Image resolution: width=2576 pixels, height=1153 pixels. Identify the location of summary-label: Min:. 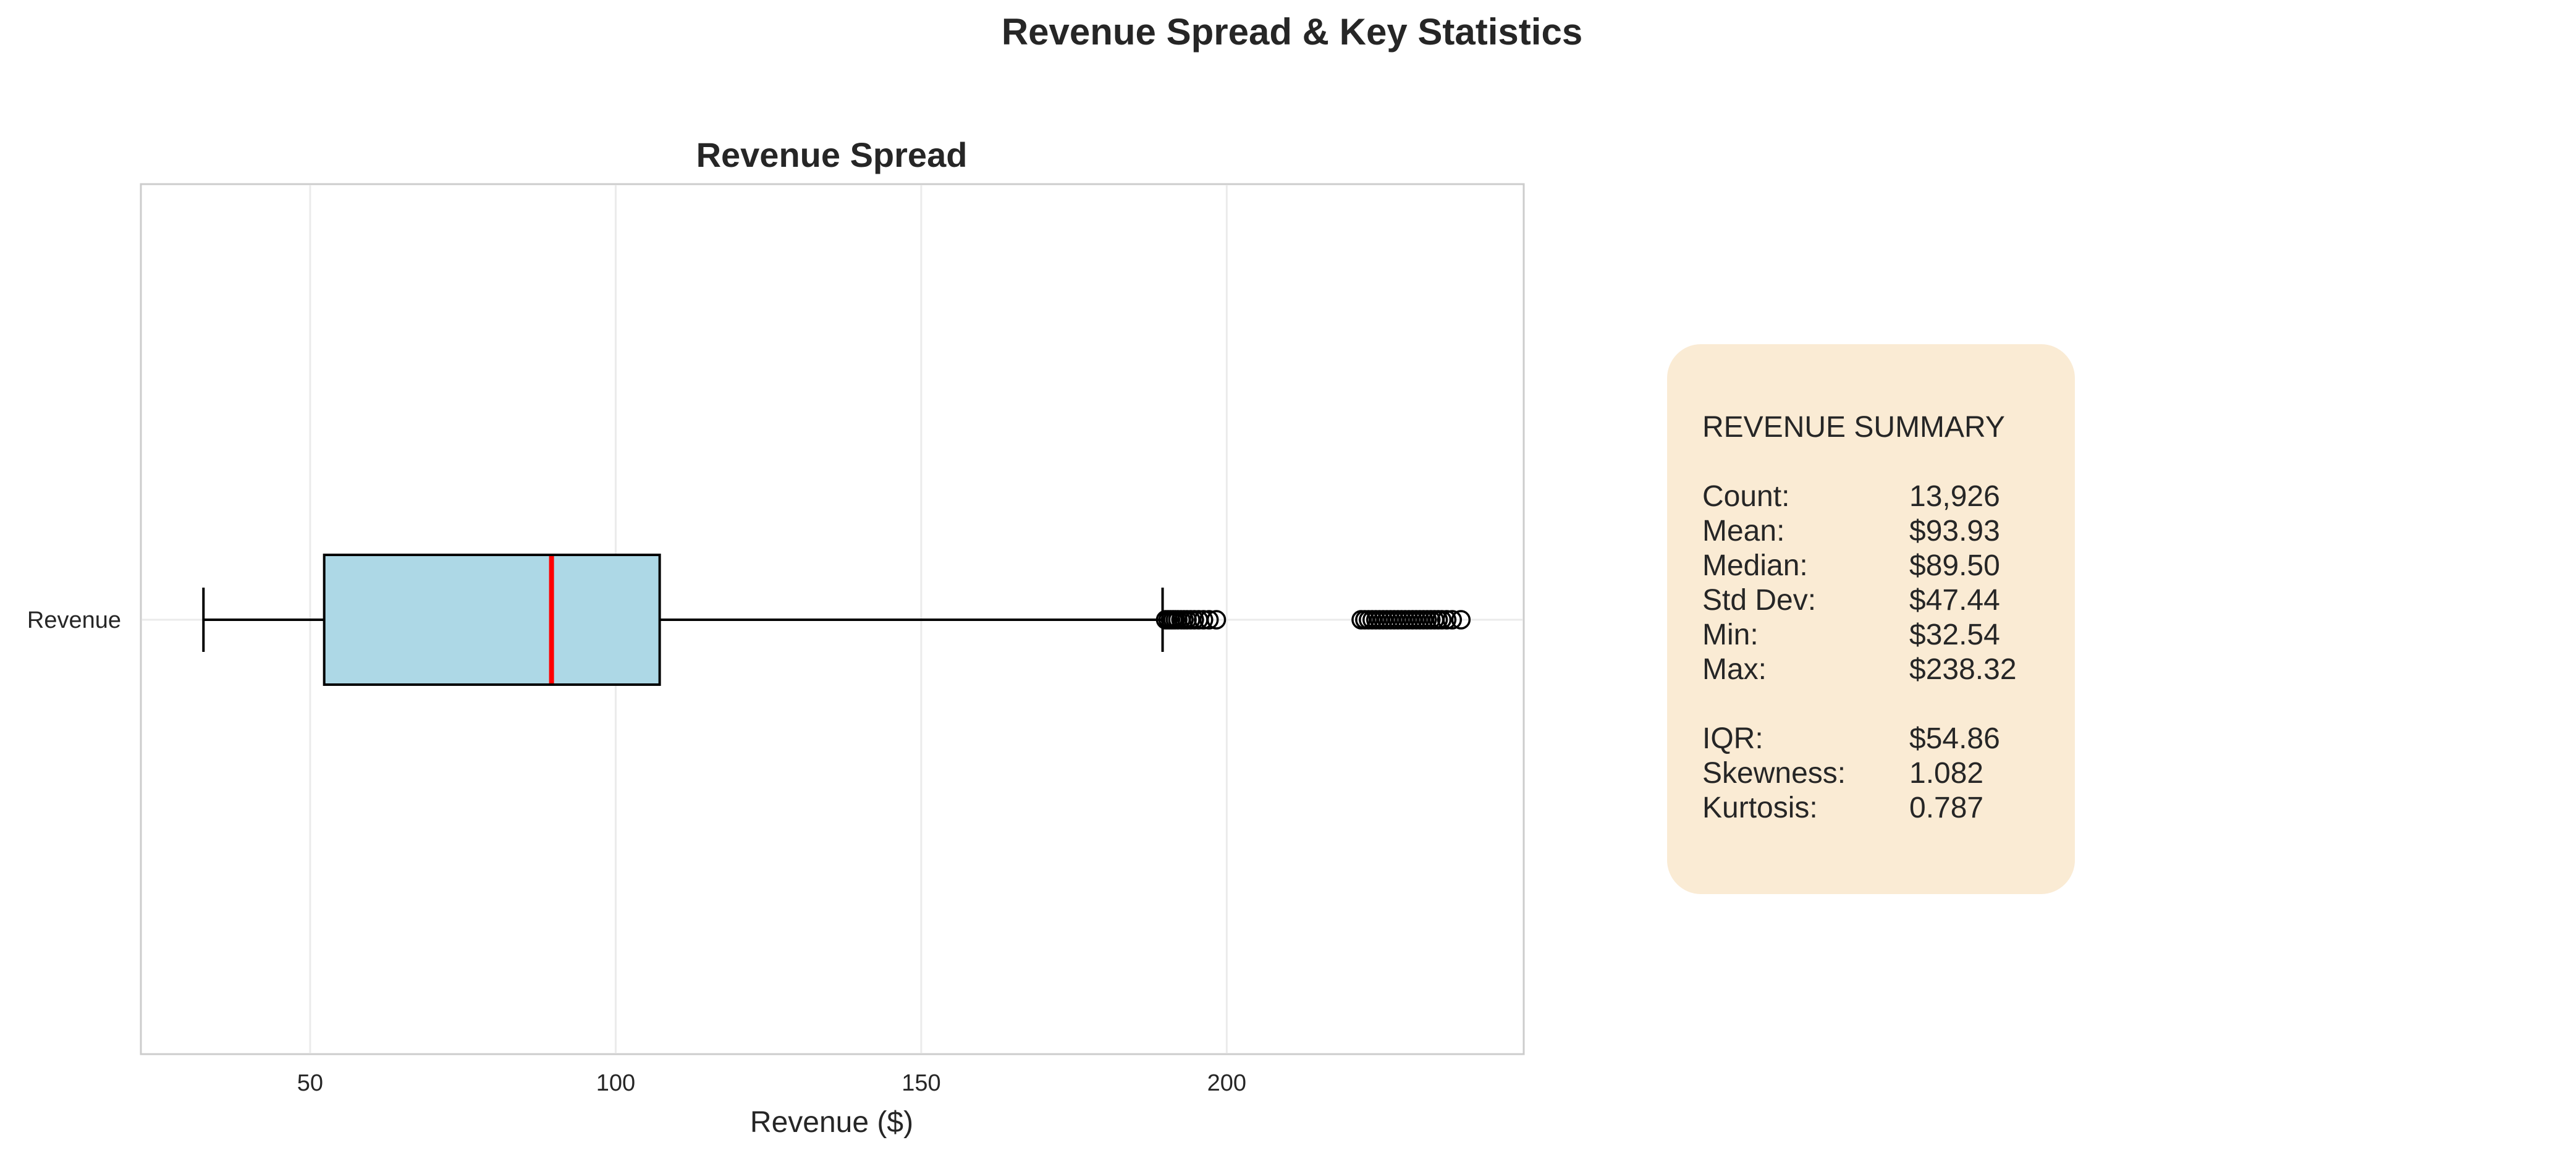
(1730, 635).